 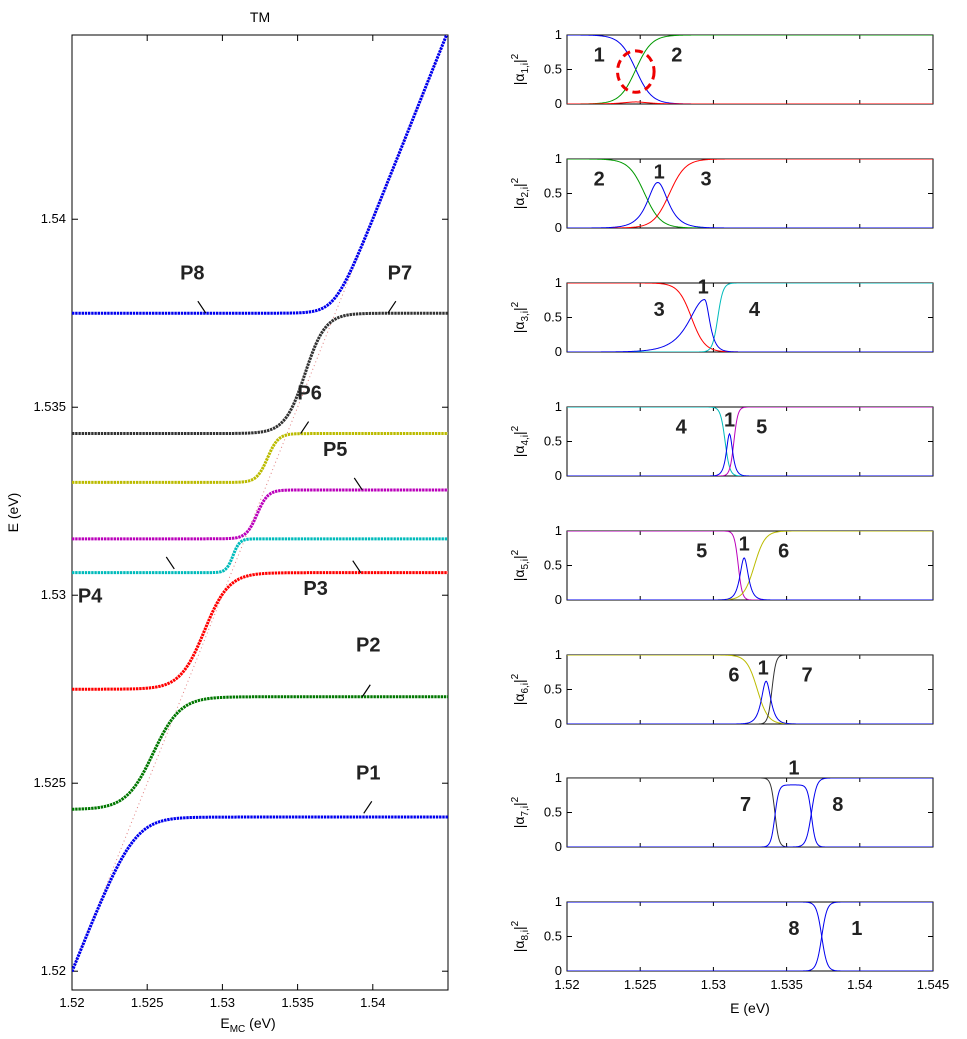 What do you see at coordinates (520, 689) in the screenshot?
I see `y-axis-label: |α6,i|2` at bounding box center [520, 689].